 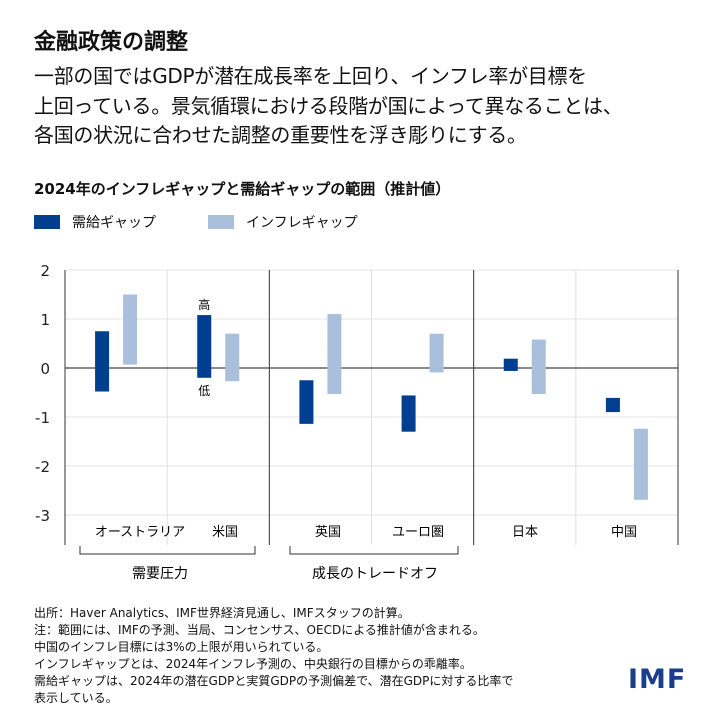 What do you see at coordinates (140, 532) in the screenshot?
I see `category-label: オーストラリア` at bounding box center [140, 532].